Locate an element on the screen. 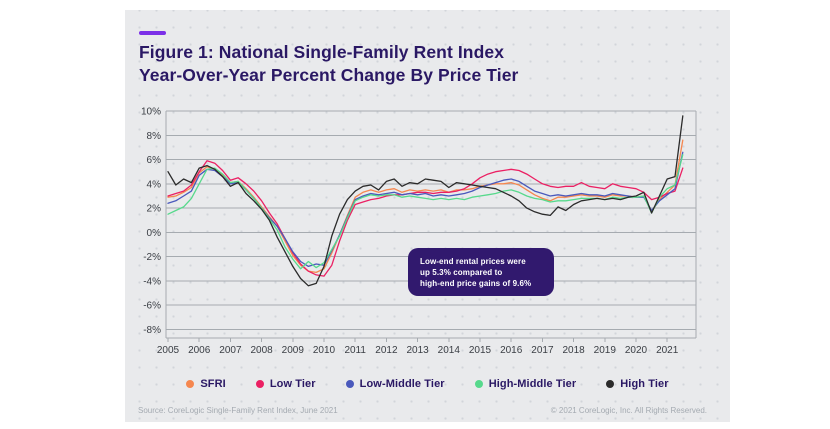  y-tick-label: 8% is located at coordinates (154, 136).